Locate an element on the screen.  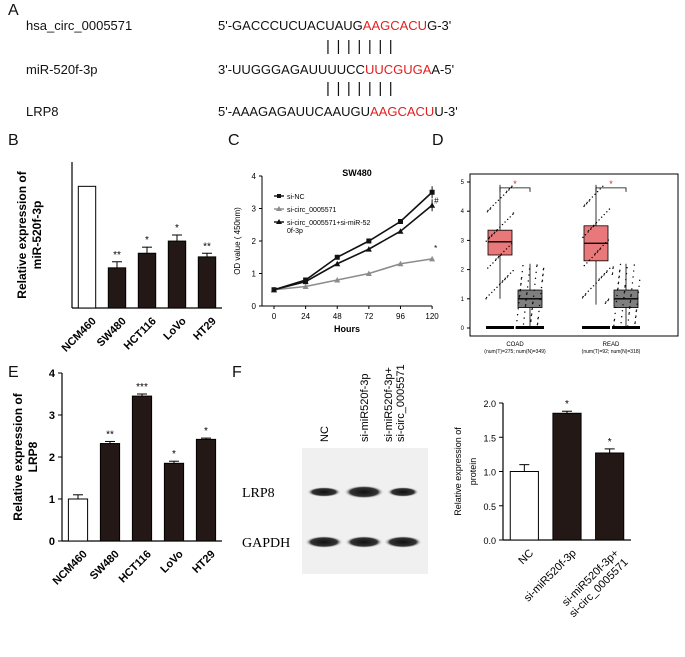
chart-C-legend-label: si-NC is located at coordinates (296, 197).